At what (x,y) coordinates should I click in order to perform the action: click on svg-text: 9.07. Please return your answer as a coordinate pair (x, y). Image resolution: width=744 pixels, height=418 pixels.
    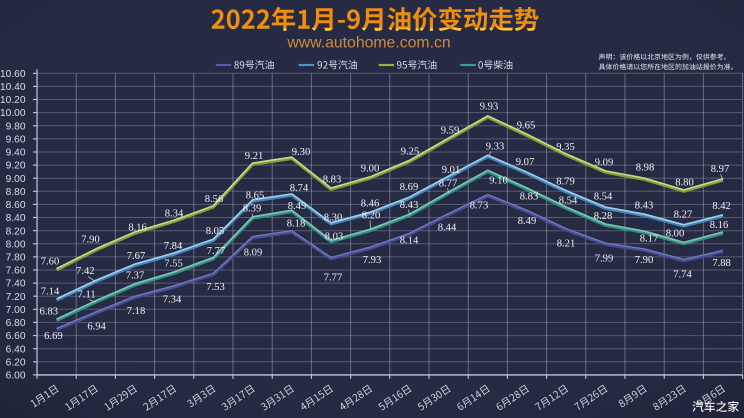
    Looking at the image, I should click on (525, 162).